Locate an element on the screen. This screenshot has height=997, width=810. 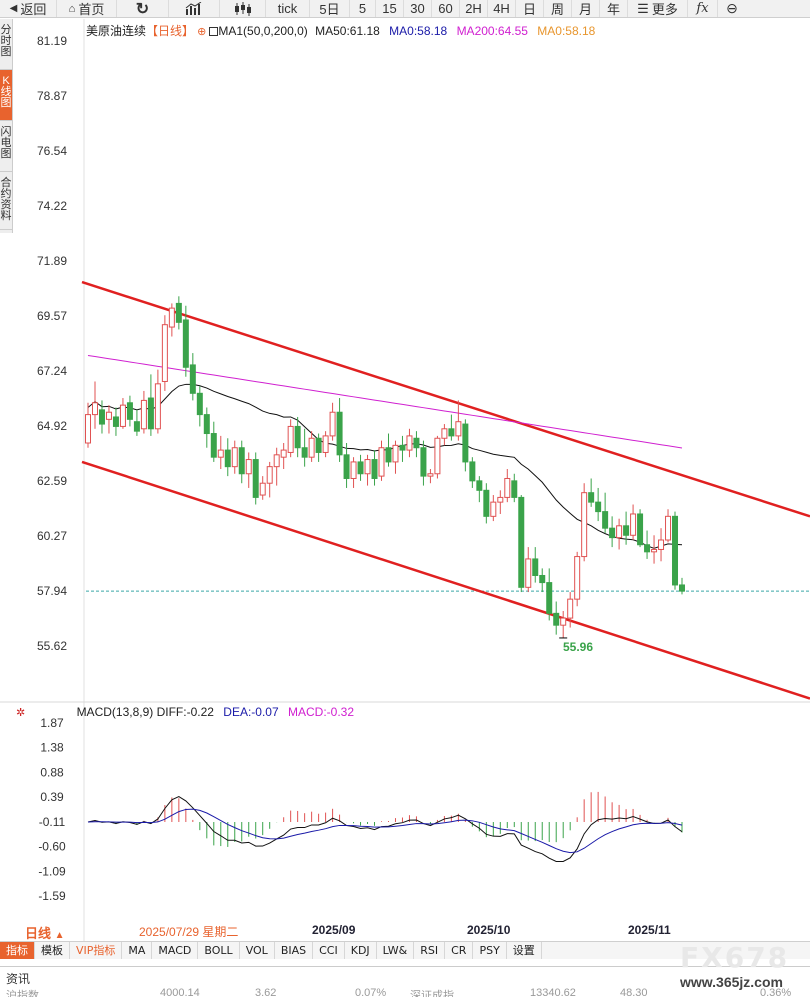
period-select: 日线 ▲ is located at coordinates (45, 933).